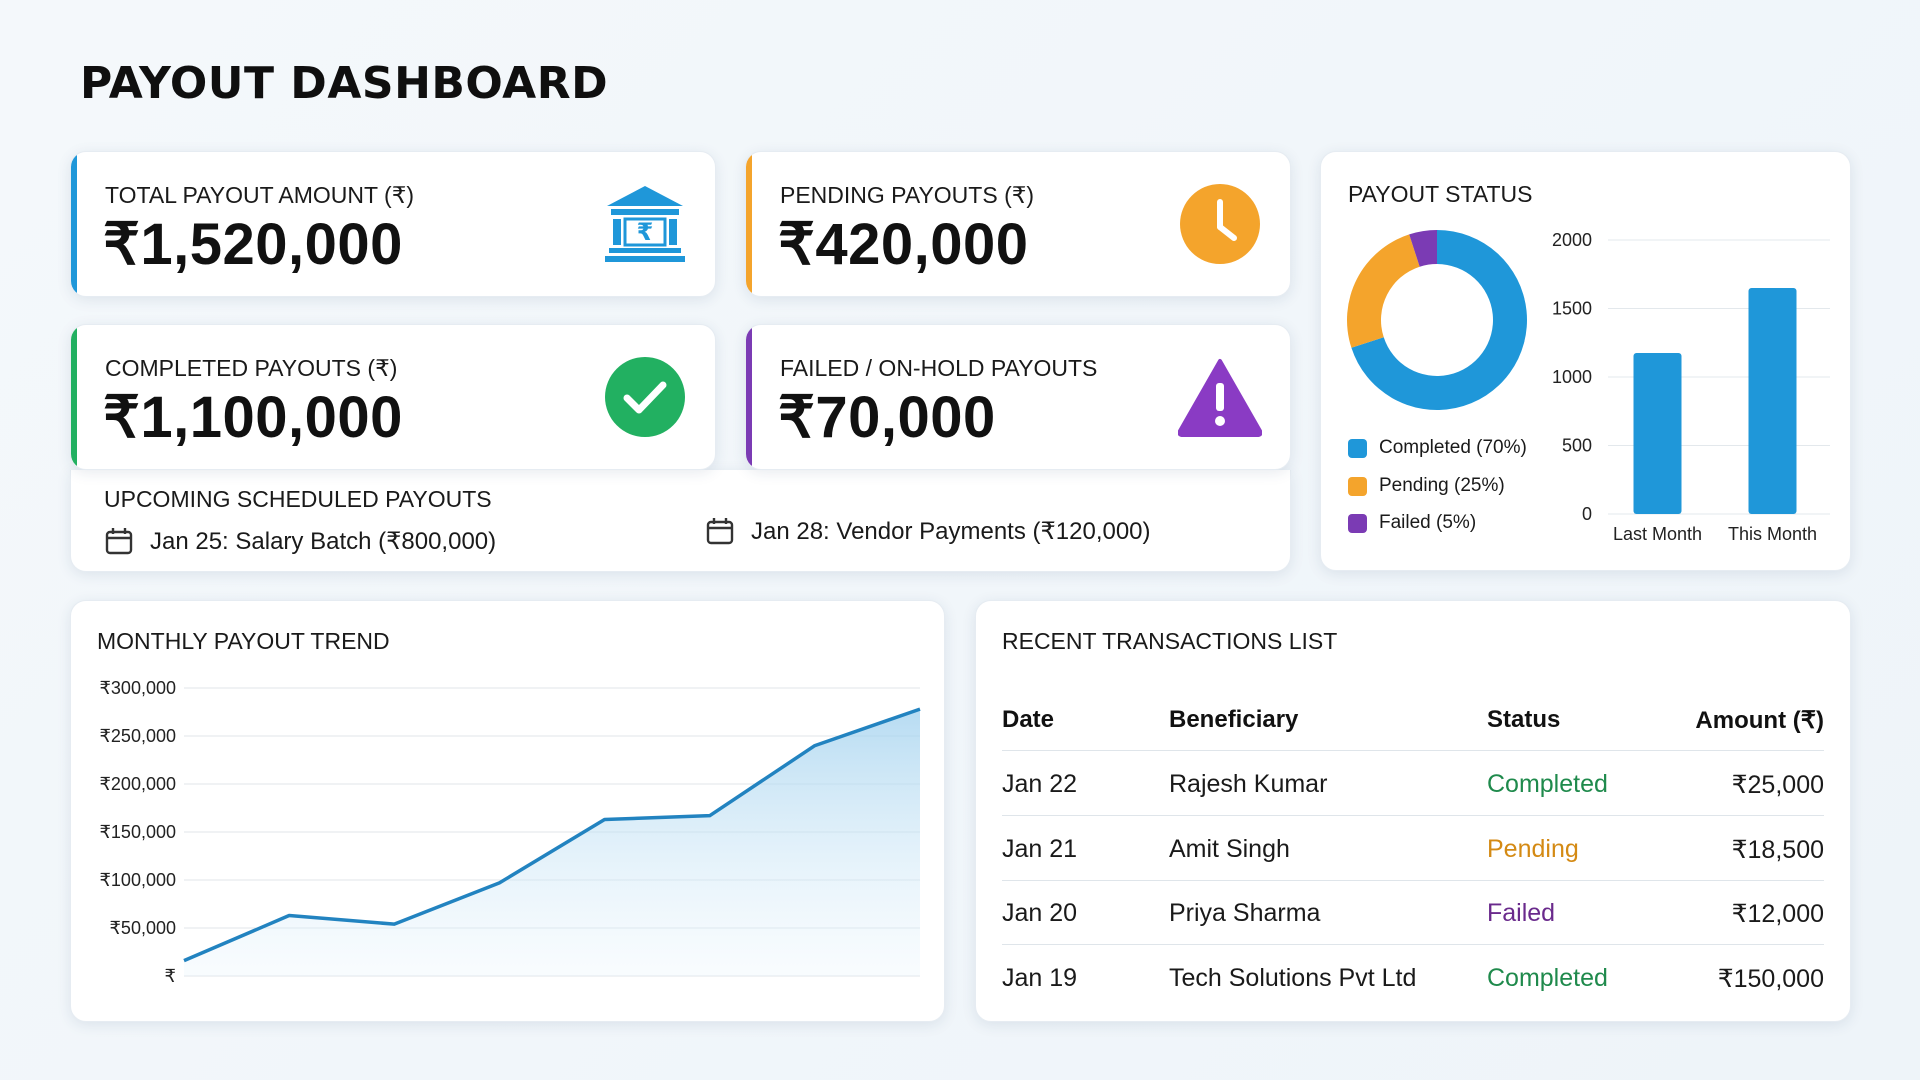 The width and height of the screenshot is (1920, 1080). Describe the element at coordinates (170, 976) in the screenshot. I see `y-tick-label: ₹` at that location.